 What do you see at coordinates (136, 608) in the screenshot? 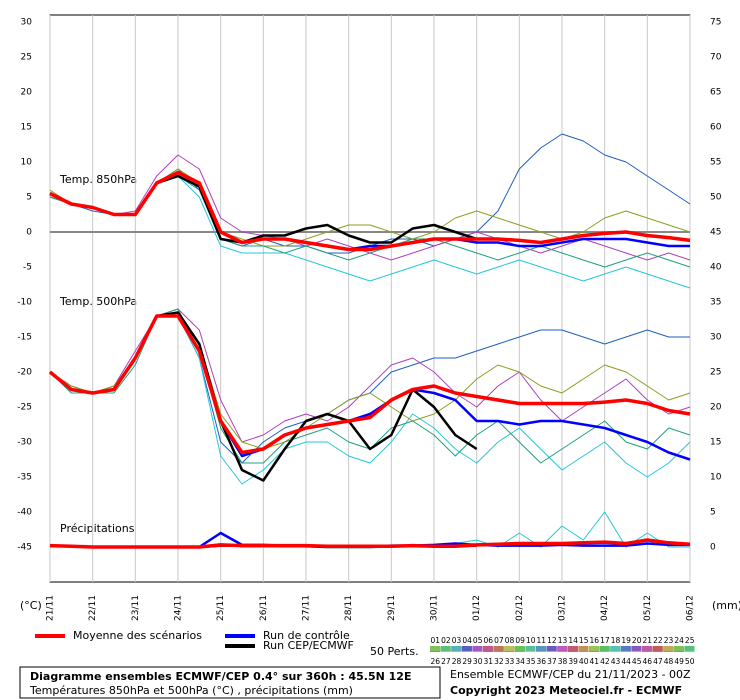
I see `x-tick-label: 23/11` at bounding box center [136, 608].